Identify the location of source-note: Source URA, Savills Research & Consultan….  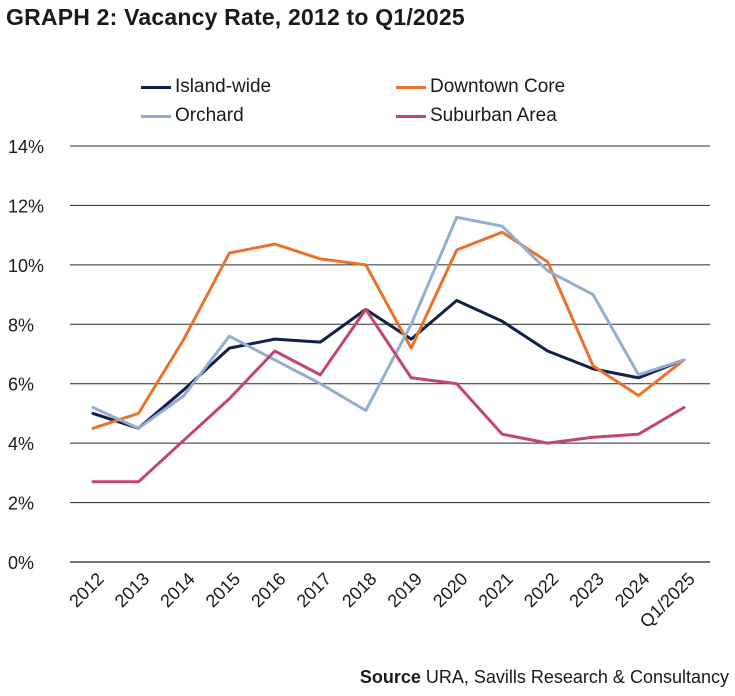
(544, 677).